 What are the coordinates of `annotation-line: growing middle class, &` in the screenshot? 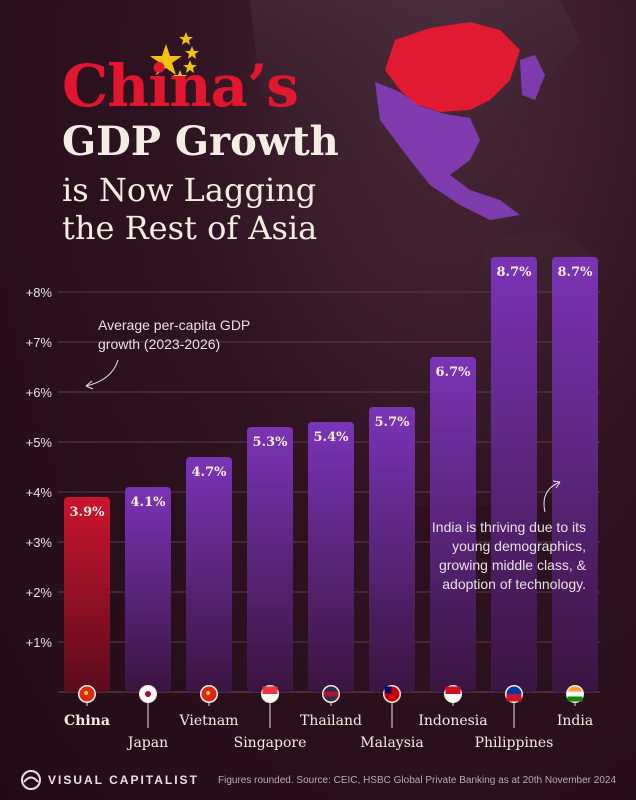 It's located at (512, 565).